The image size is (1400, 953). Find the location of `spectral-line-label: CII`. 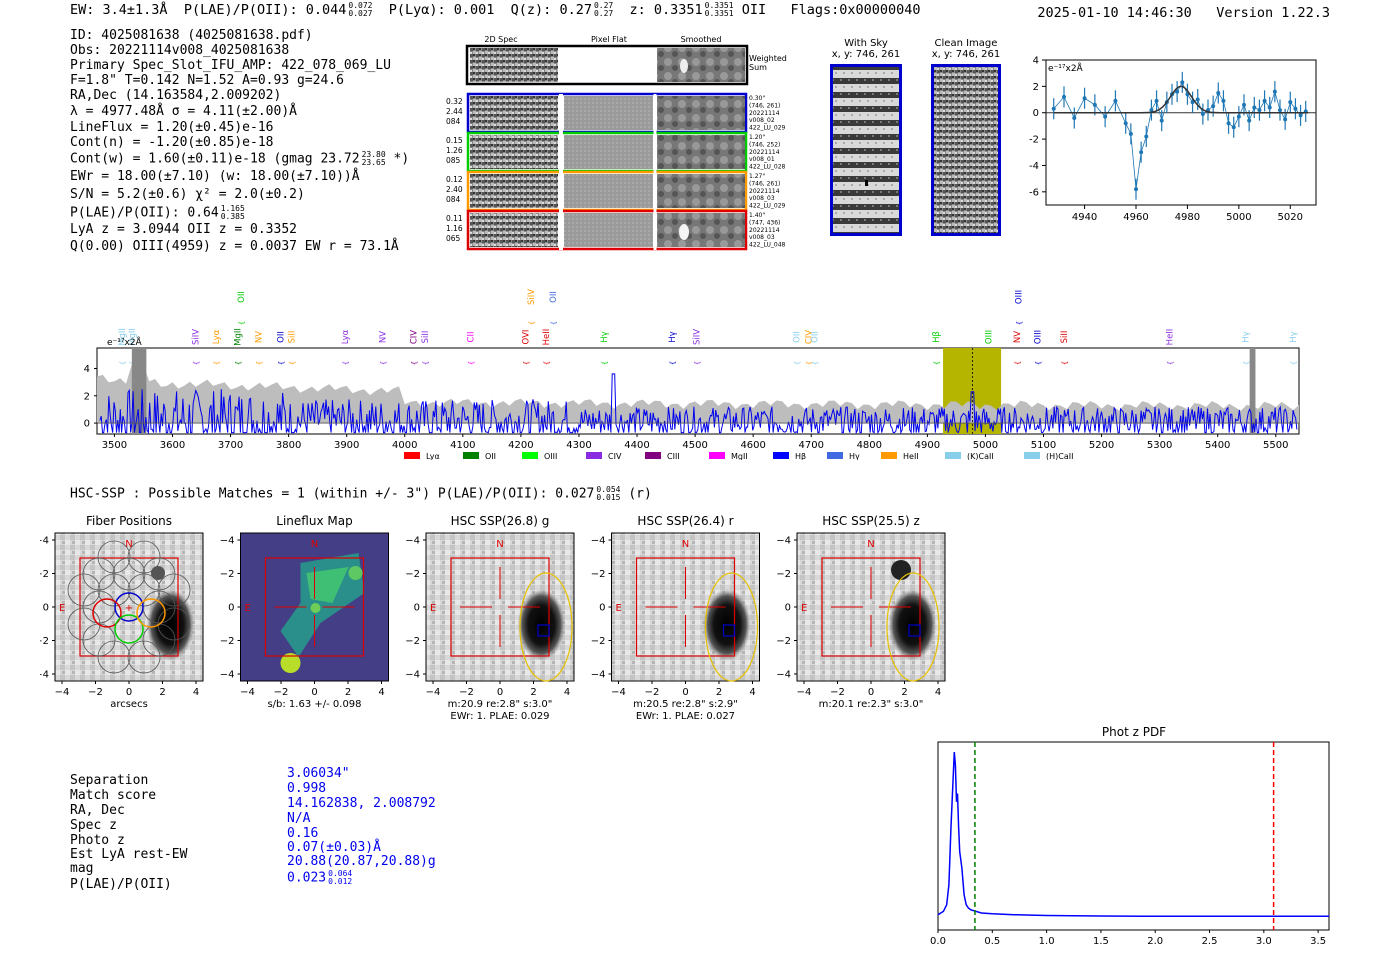

spectral-line-label: CII is located at coordinates (471, 337).